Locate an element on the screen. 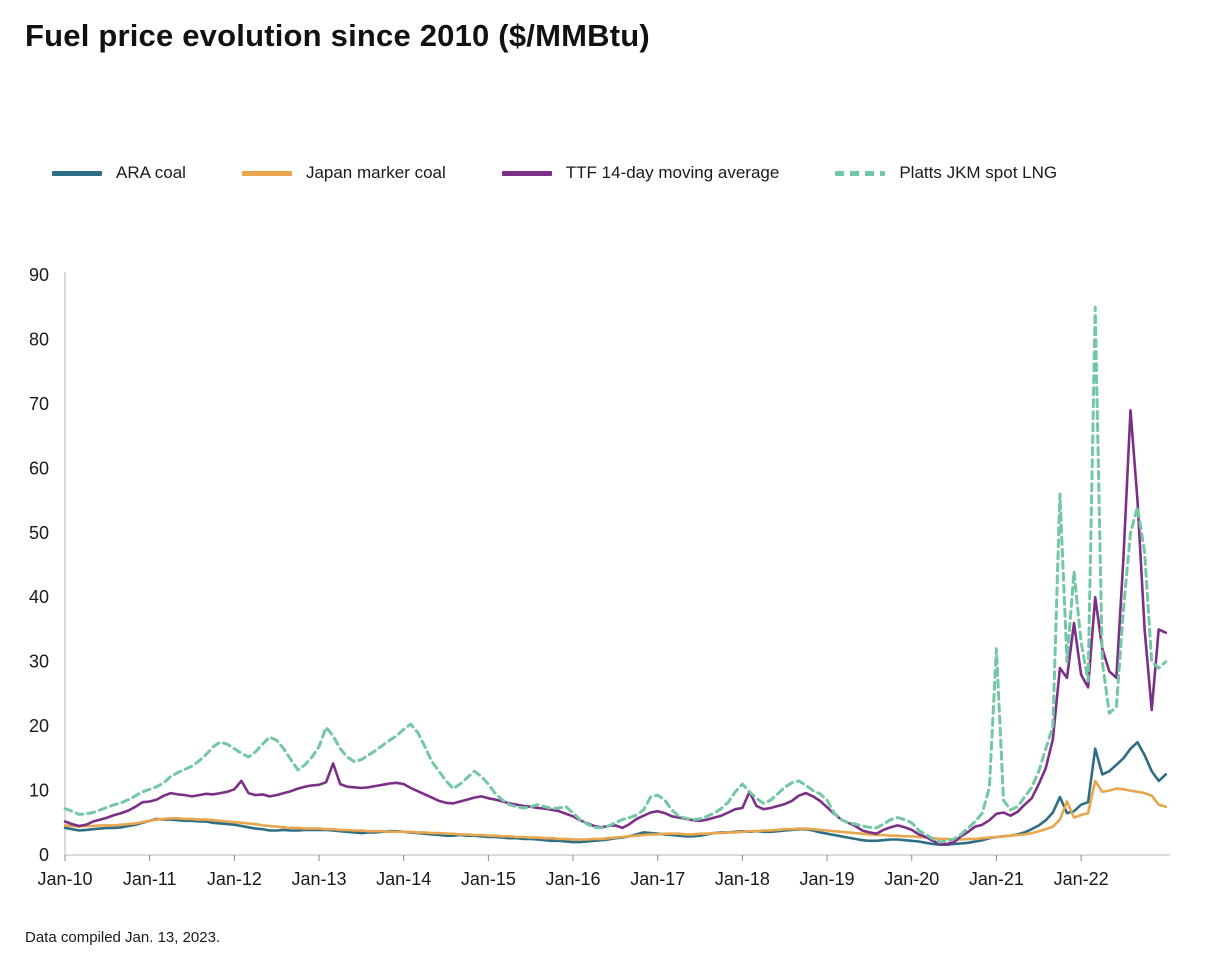 This screenshot has height=980, width=1218. y-tick-label: 50 is located at coordinates (39, 533).